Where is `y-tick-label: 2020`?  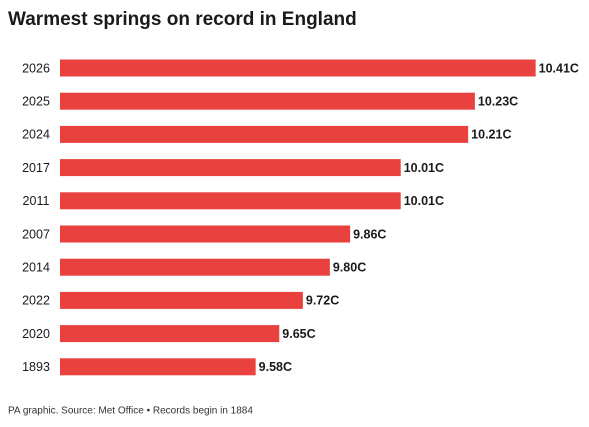 y-tick-label: 2020 is located at coordinates (36, 334).